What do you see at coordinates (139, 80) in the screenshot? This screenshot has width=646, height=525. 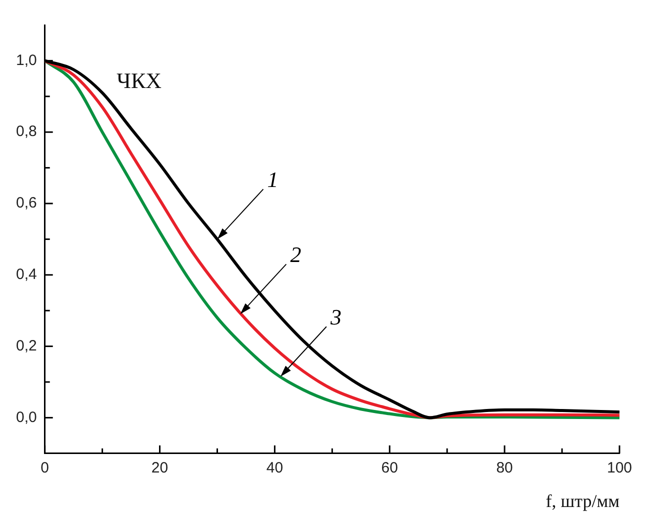 I see `annotation: ЧКХ` at bounding box center [139, 80].